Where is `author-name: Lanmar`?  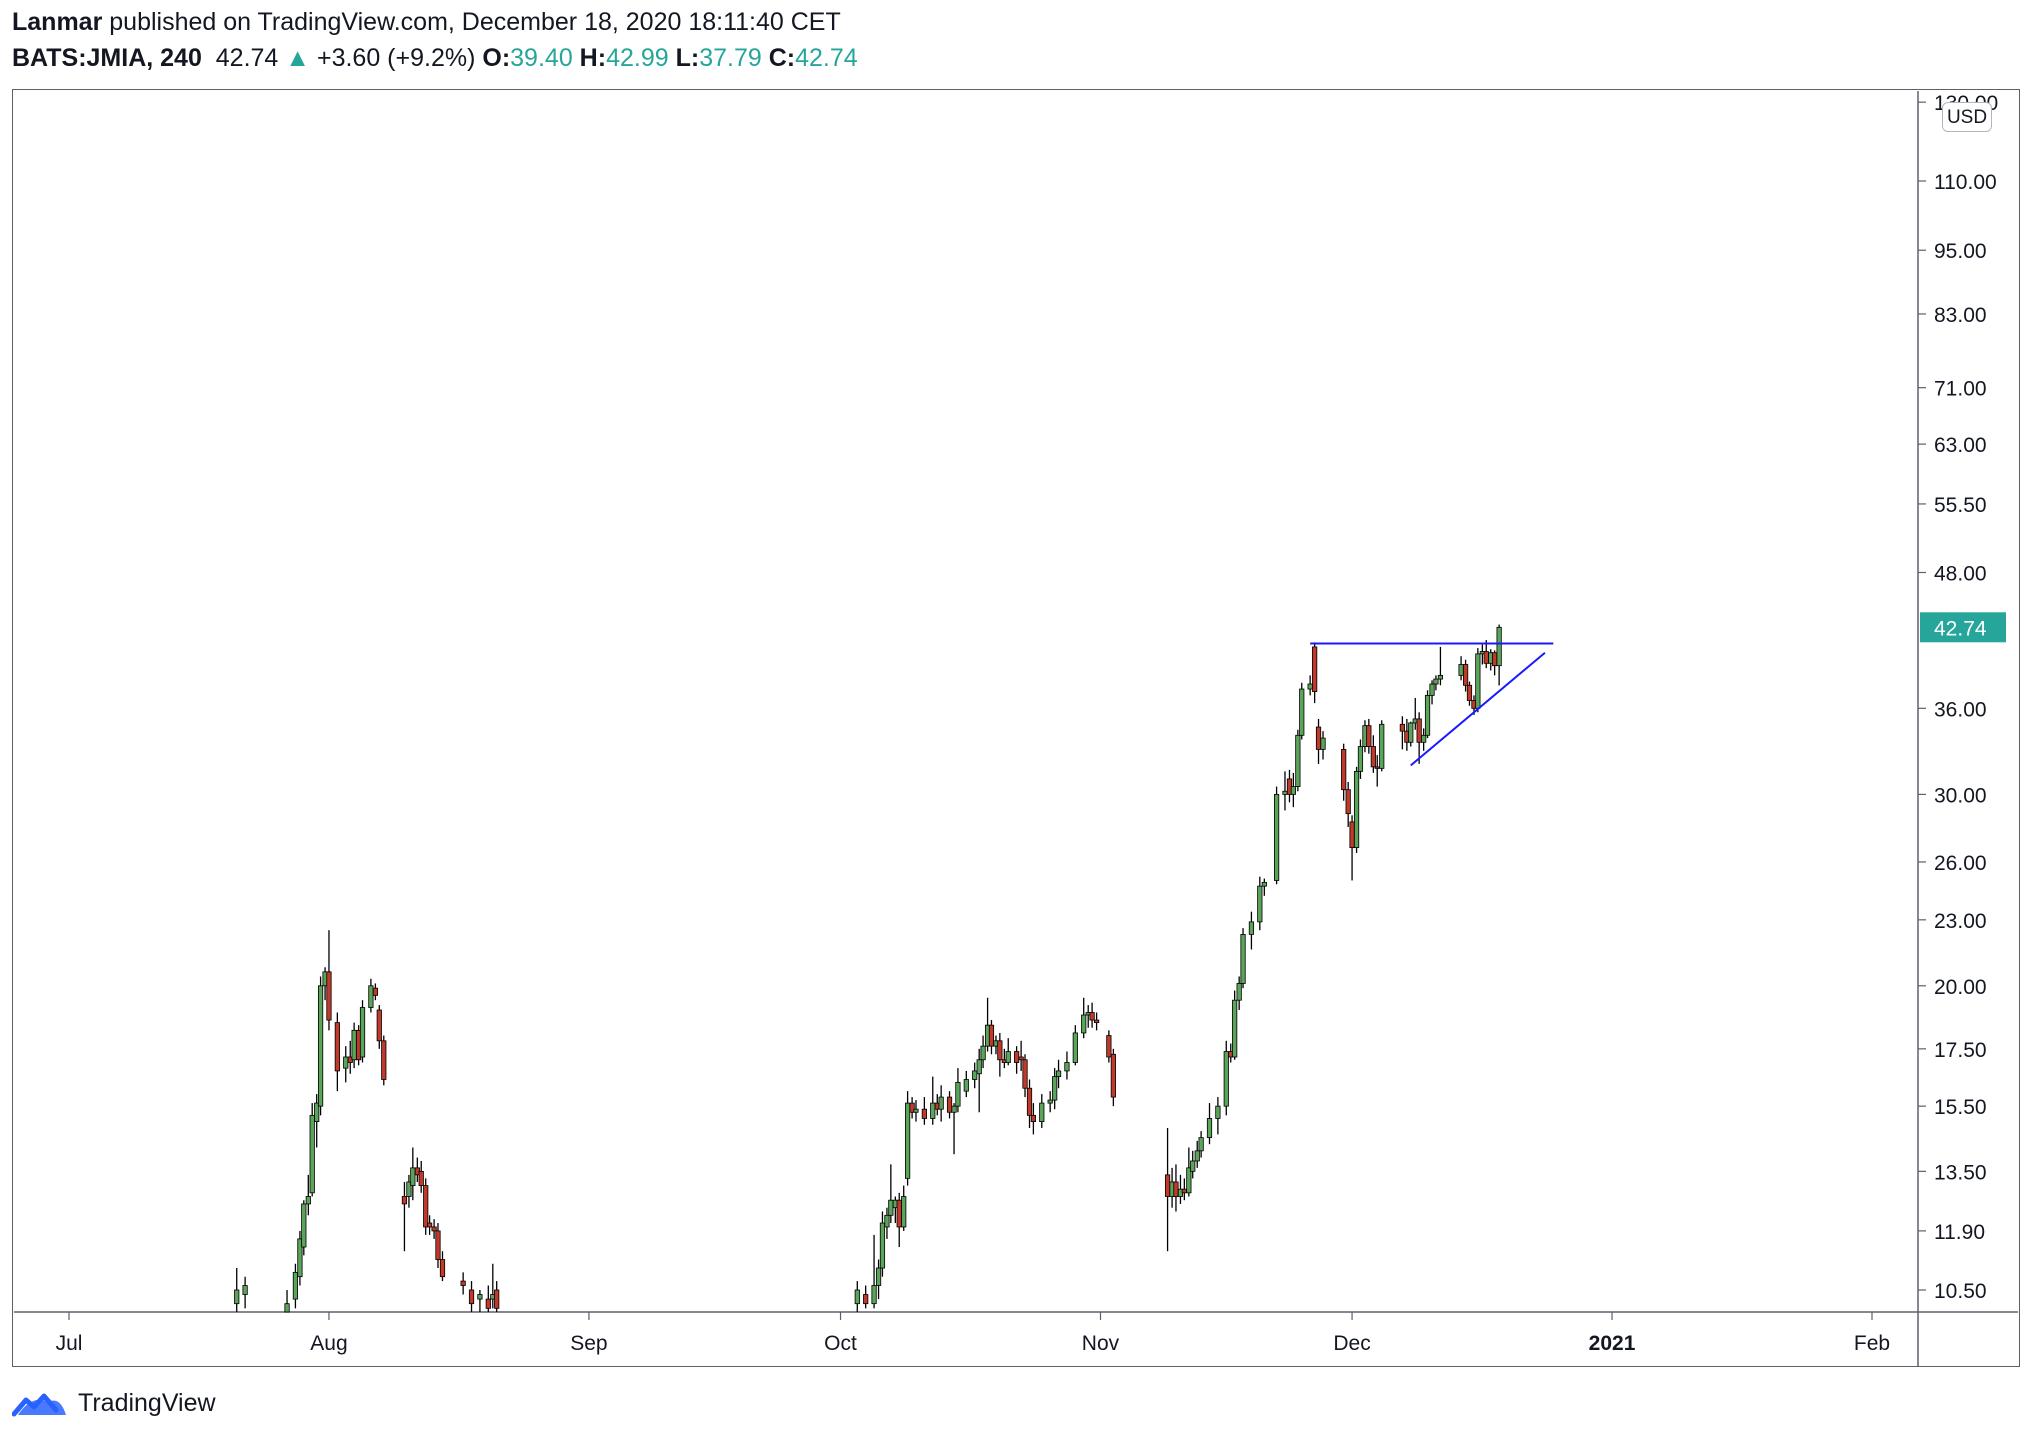 author-name: Lanmar is located at coordinates (57, 22).